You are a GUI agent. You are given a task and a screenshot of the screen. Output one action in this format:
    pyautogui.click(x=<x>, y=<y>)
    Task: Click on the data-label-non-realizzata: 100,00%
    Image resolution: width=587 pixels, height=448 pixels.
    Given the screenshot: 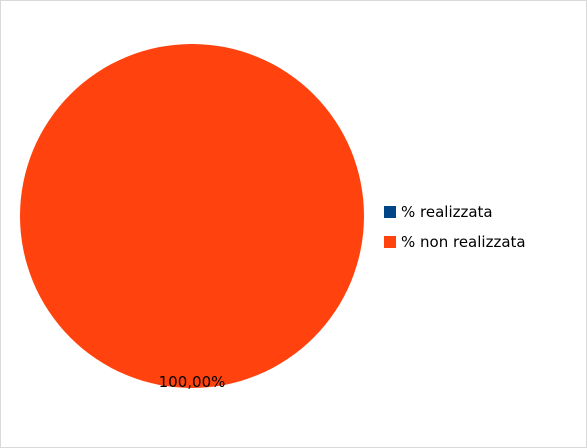 What is the action you would take?
    pyautogui.click(x=192, y=382)
    